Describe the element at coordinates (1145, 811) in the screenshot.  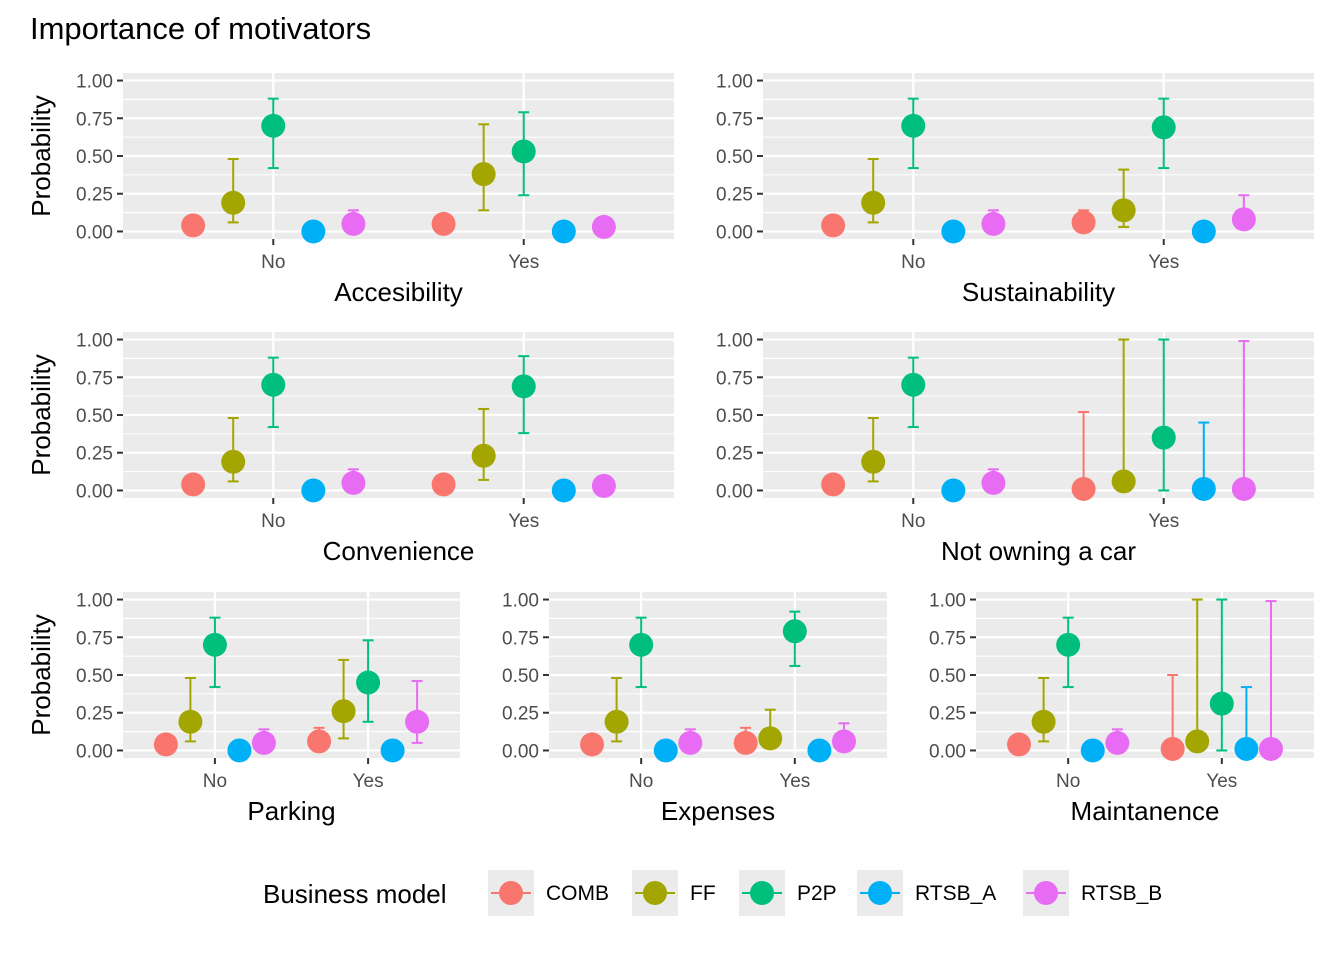
I see `x-axis-label: Maintanence` at that location.